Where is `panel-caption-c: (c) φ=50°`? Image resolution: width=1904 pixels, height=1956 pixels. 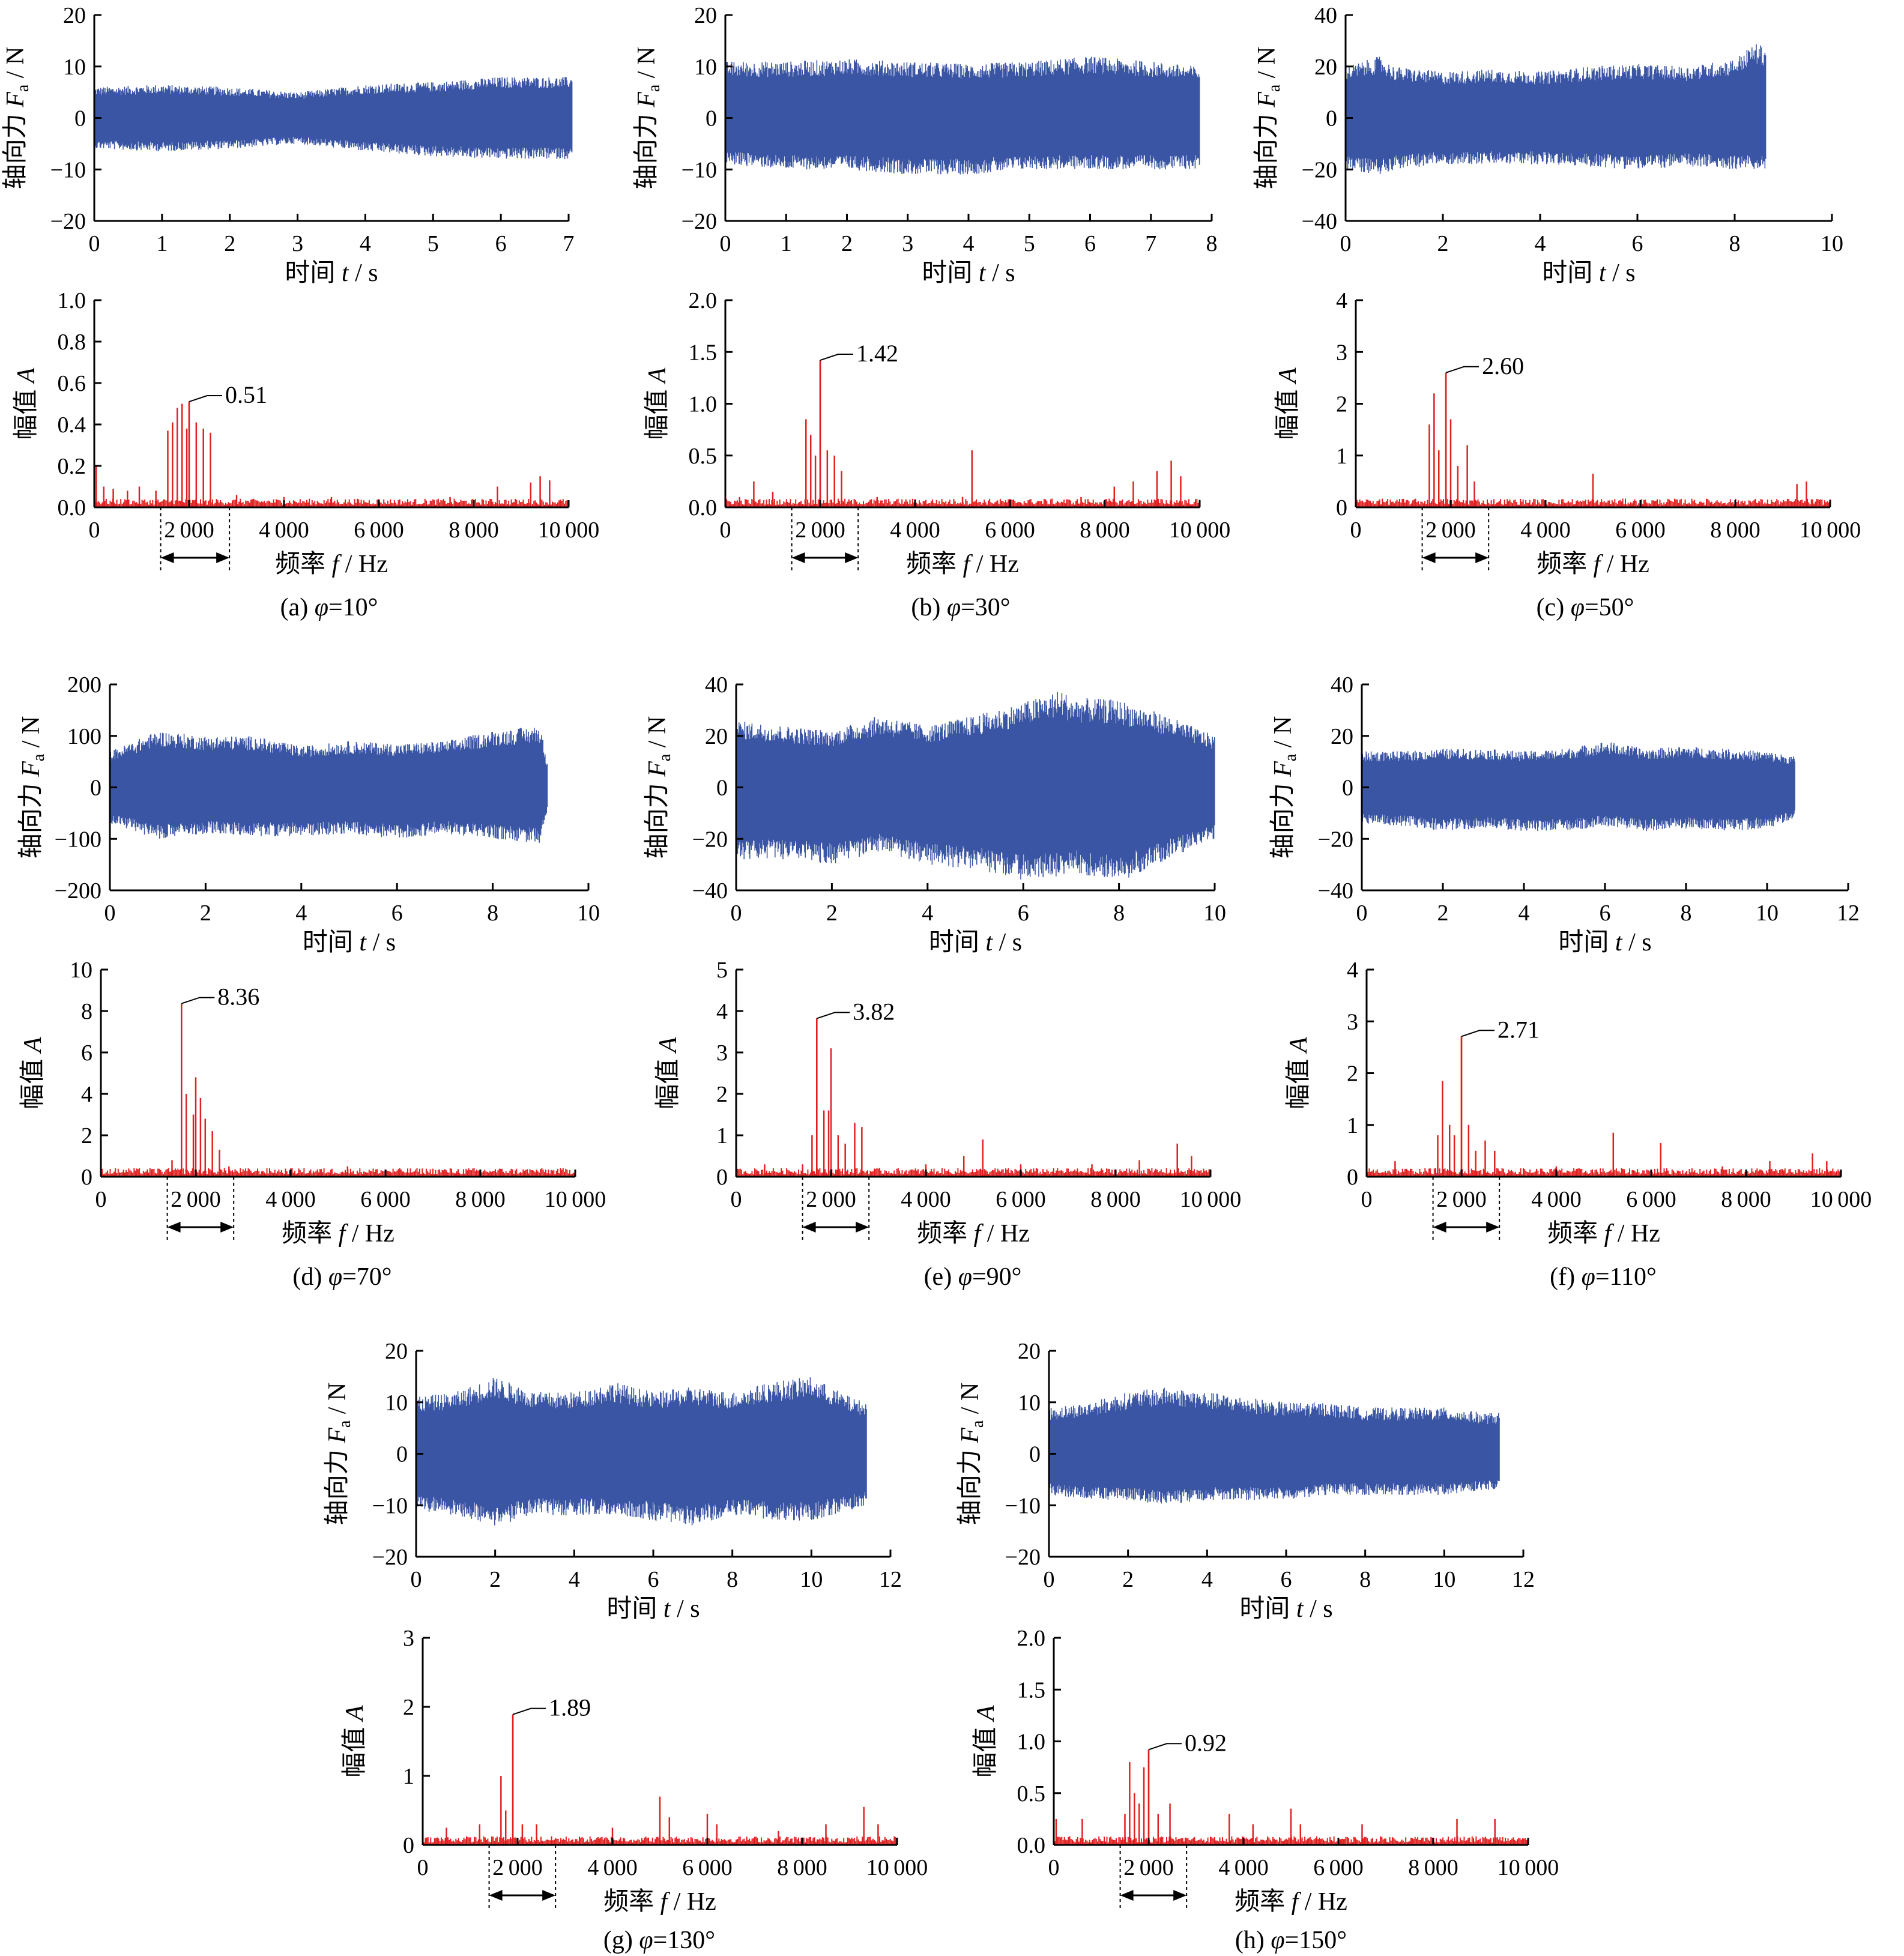 panel-caption-c: (c) φ=50° is located at coordinates (1585, 607).